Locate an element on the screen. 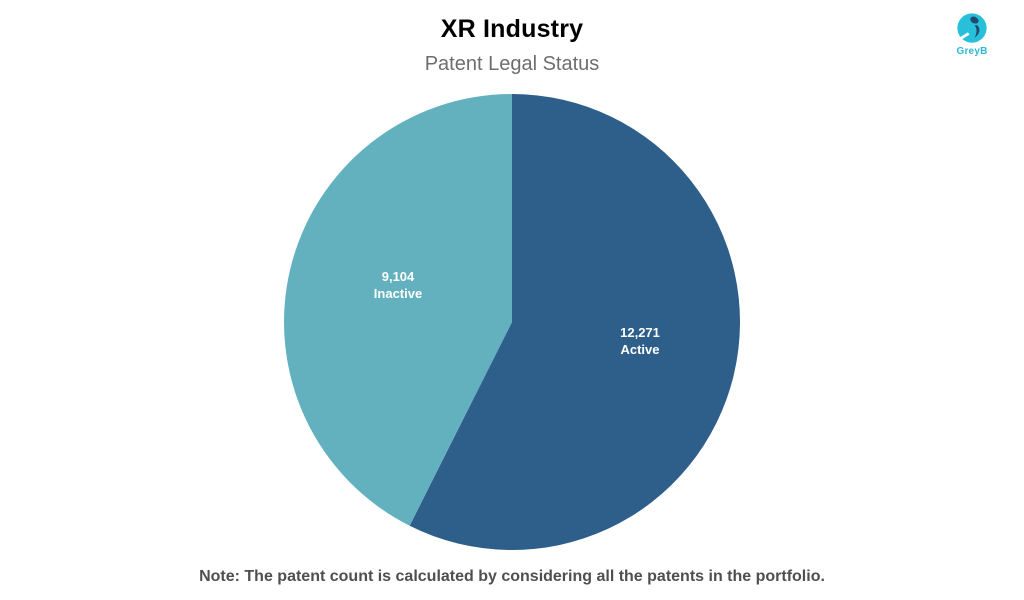 This screenshot has width=1024, height=600. greyb-logo-icon is located at coordinates (971, 29).